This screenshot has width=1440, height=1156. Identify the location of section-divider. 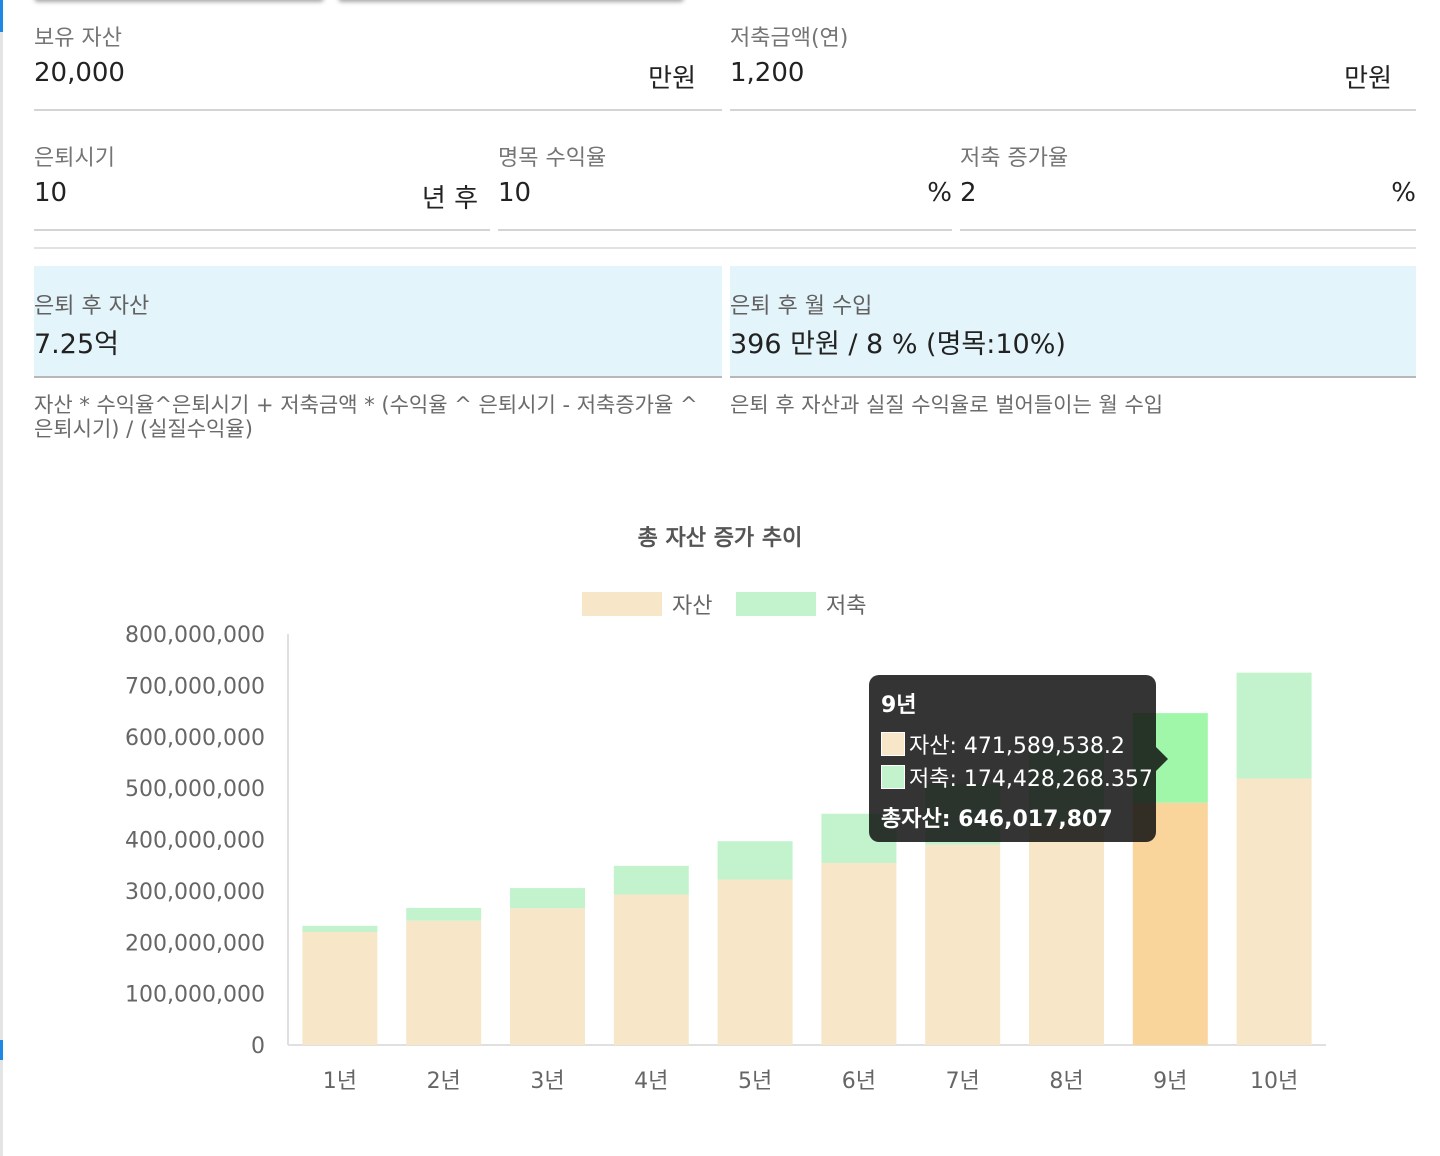
(725, 248).